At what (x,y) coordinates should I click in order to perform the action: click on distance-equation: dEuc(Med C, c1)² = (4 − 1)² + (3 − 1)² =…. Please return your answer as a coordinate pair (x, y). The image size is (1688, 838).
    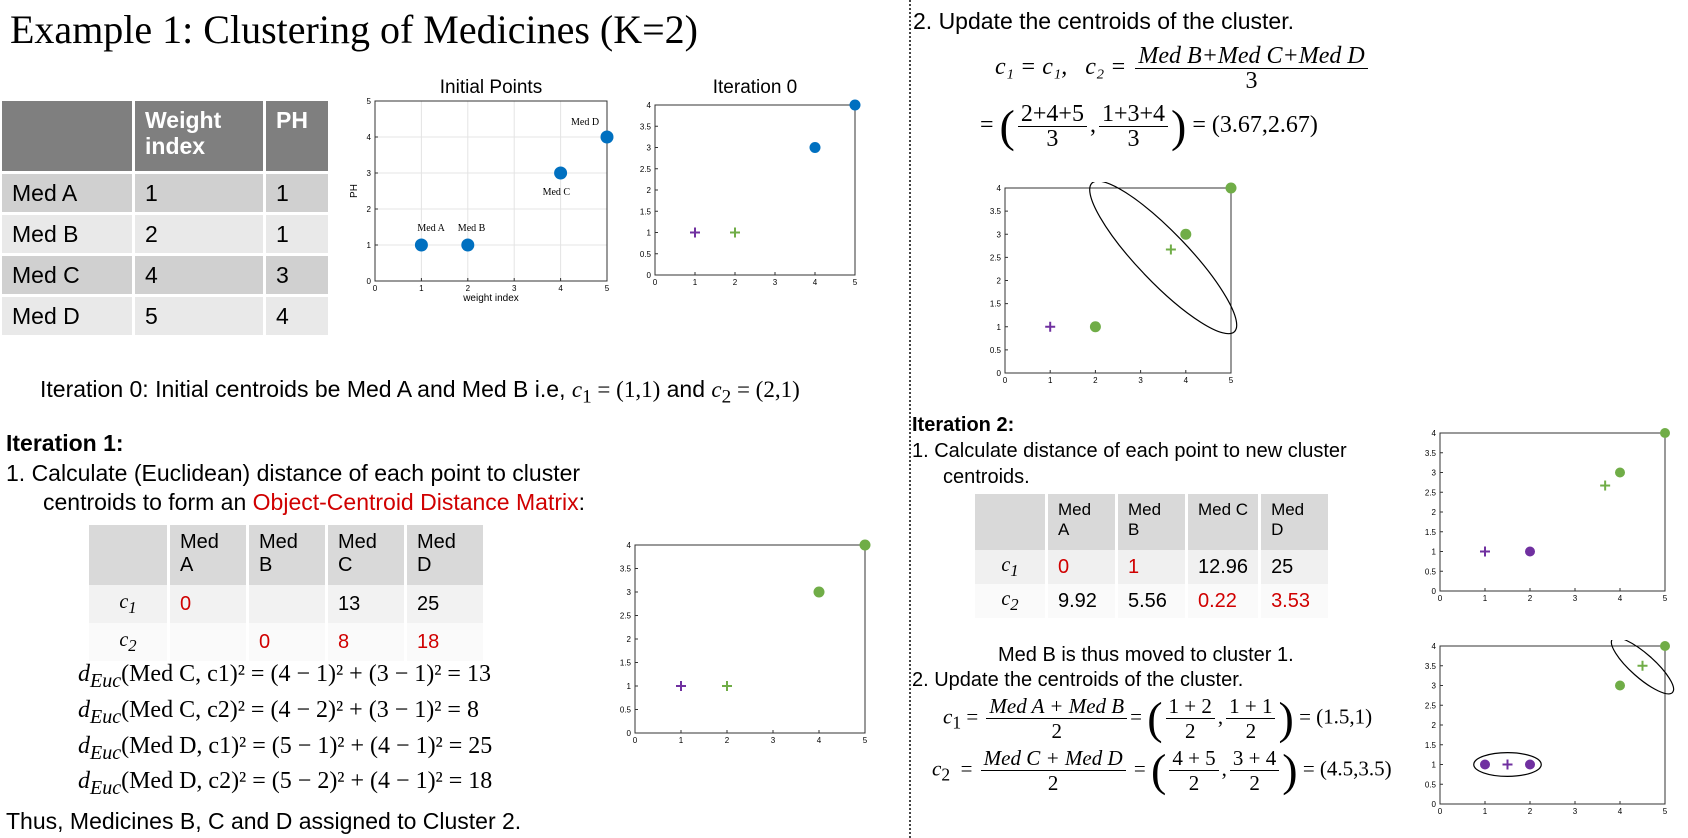
    Looking at the image, I should click on (284, 676).